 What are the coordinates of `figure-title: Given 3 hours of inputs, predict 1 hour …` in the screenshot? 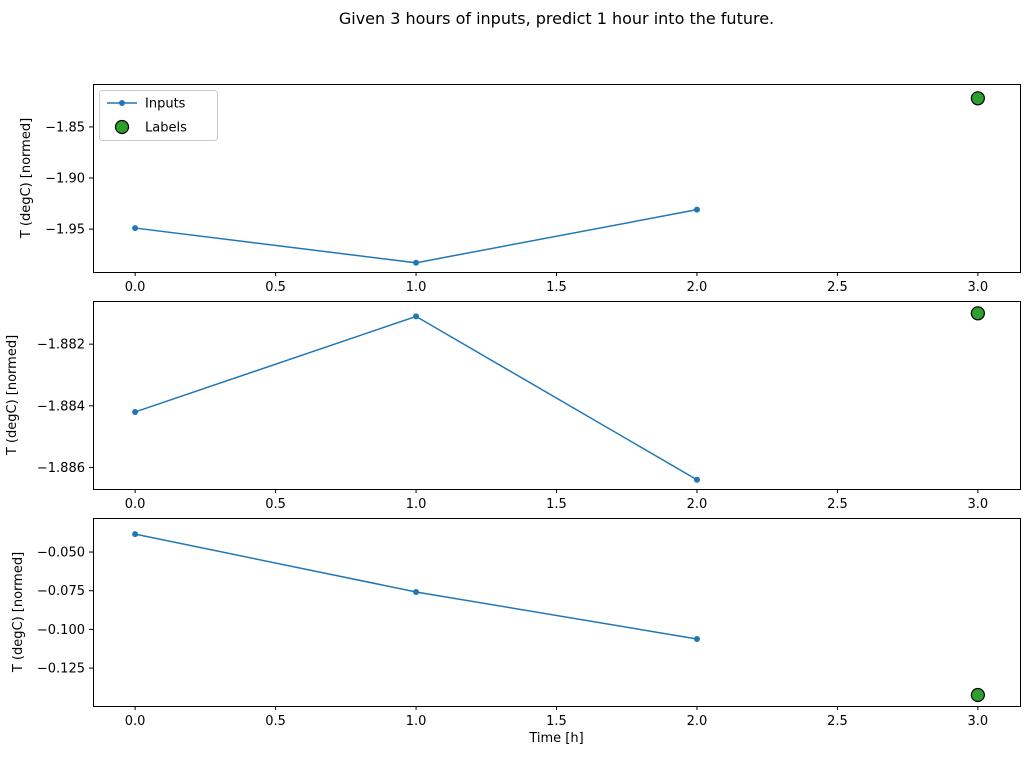 It's located at (556, 18).